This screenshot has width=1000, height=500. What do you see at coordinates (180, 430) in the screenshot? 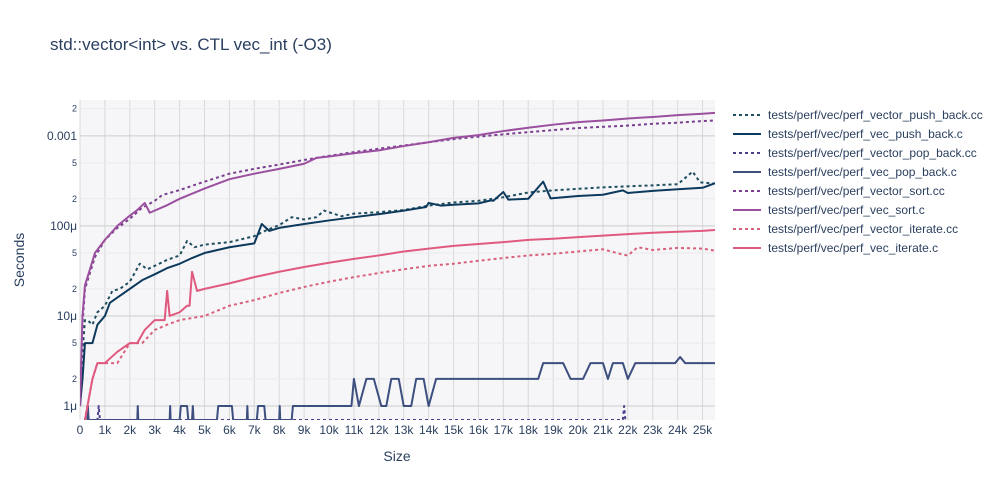
I see `x-tick-label: 4k` at bounding box center [180, 430].